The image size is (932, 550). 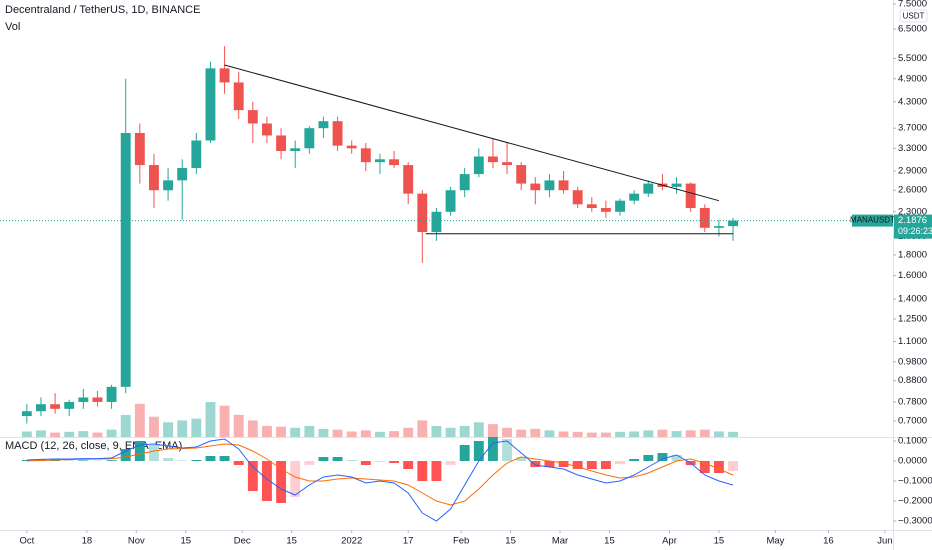 What do you see at coordinates (912, 128) in the screenshot?
I see `y-tick-label: 3.7000` at bounding box center [912, 128].